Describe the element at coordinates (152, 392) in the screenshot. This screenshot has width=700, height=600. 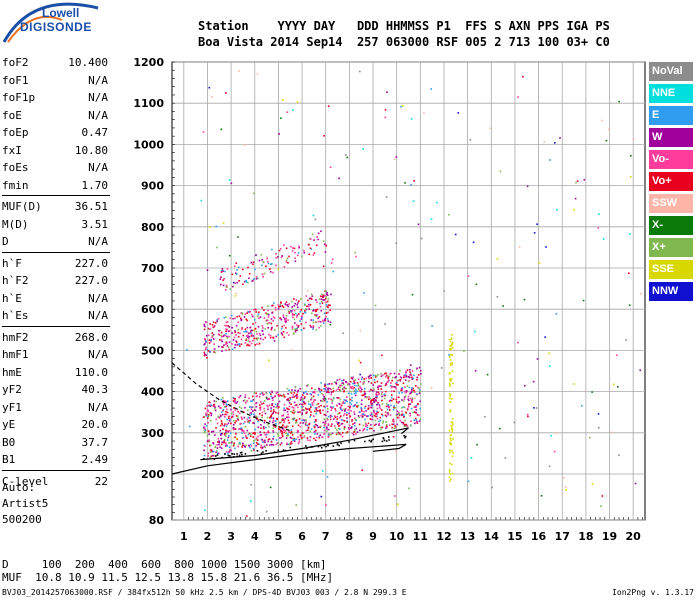
I see `y-tick-label: 400` at that location.